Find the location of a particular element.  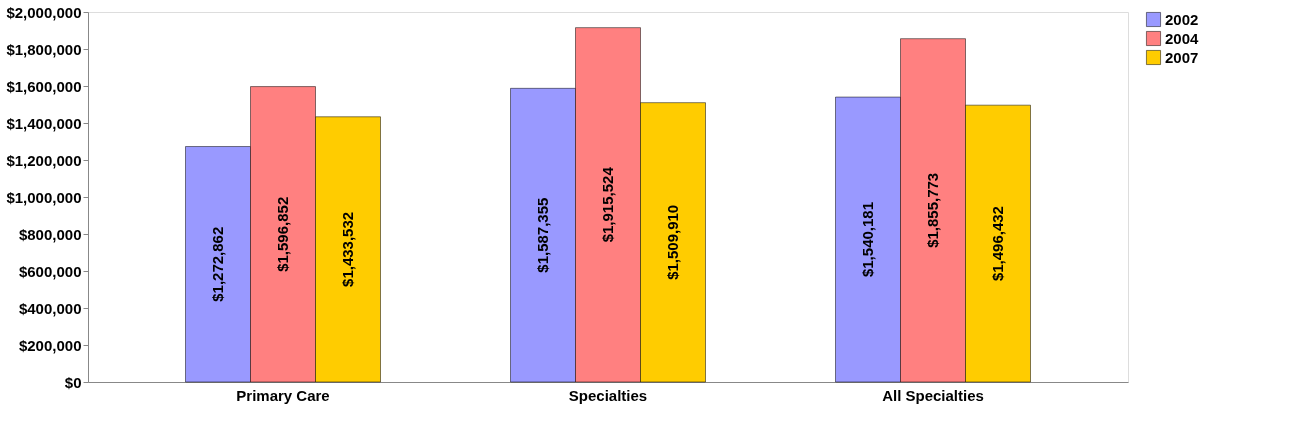

legend-label: 2007 is located at coordinates (1182, 57).